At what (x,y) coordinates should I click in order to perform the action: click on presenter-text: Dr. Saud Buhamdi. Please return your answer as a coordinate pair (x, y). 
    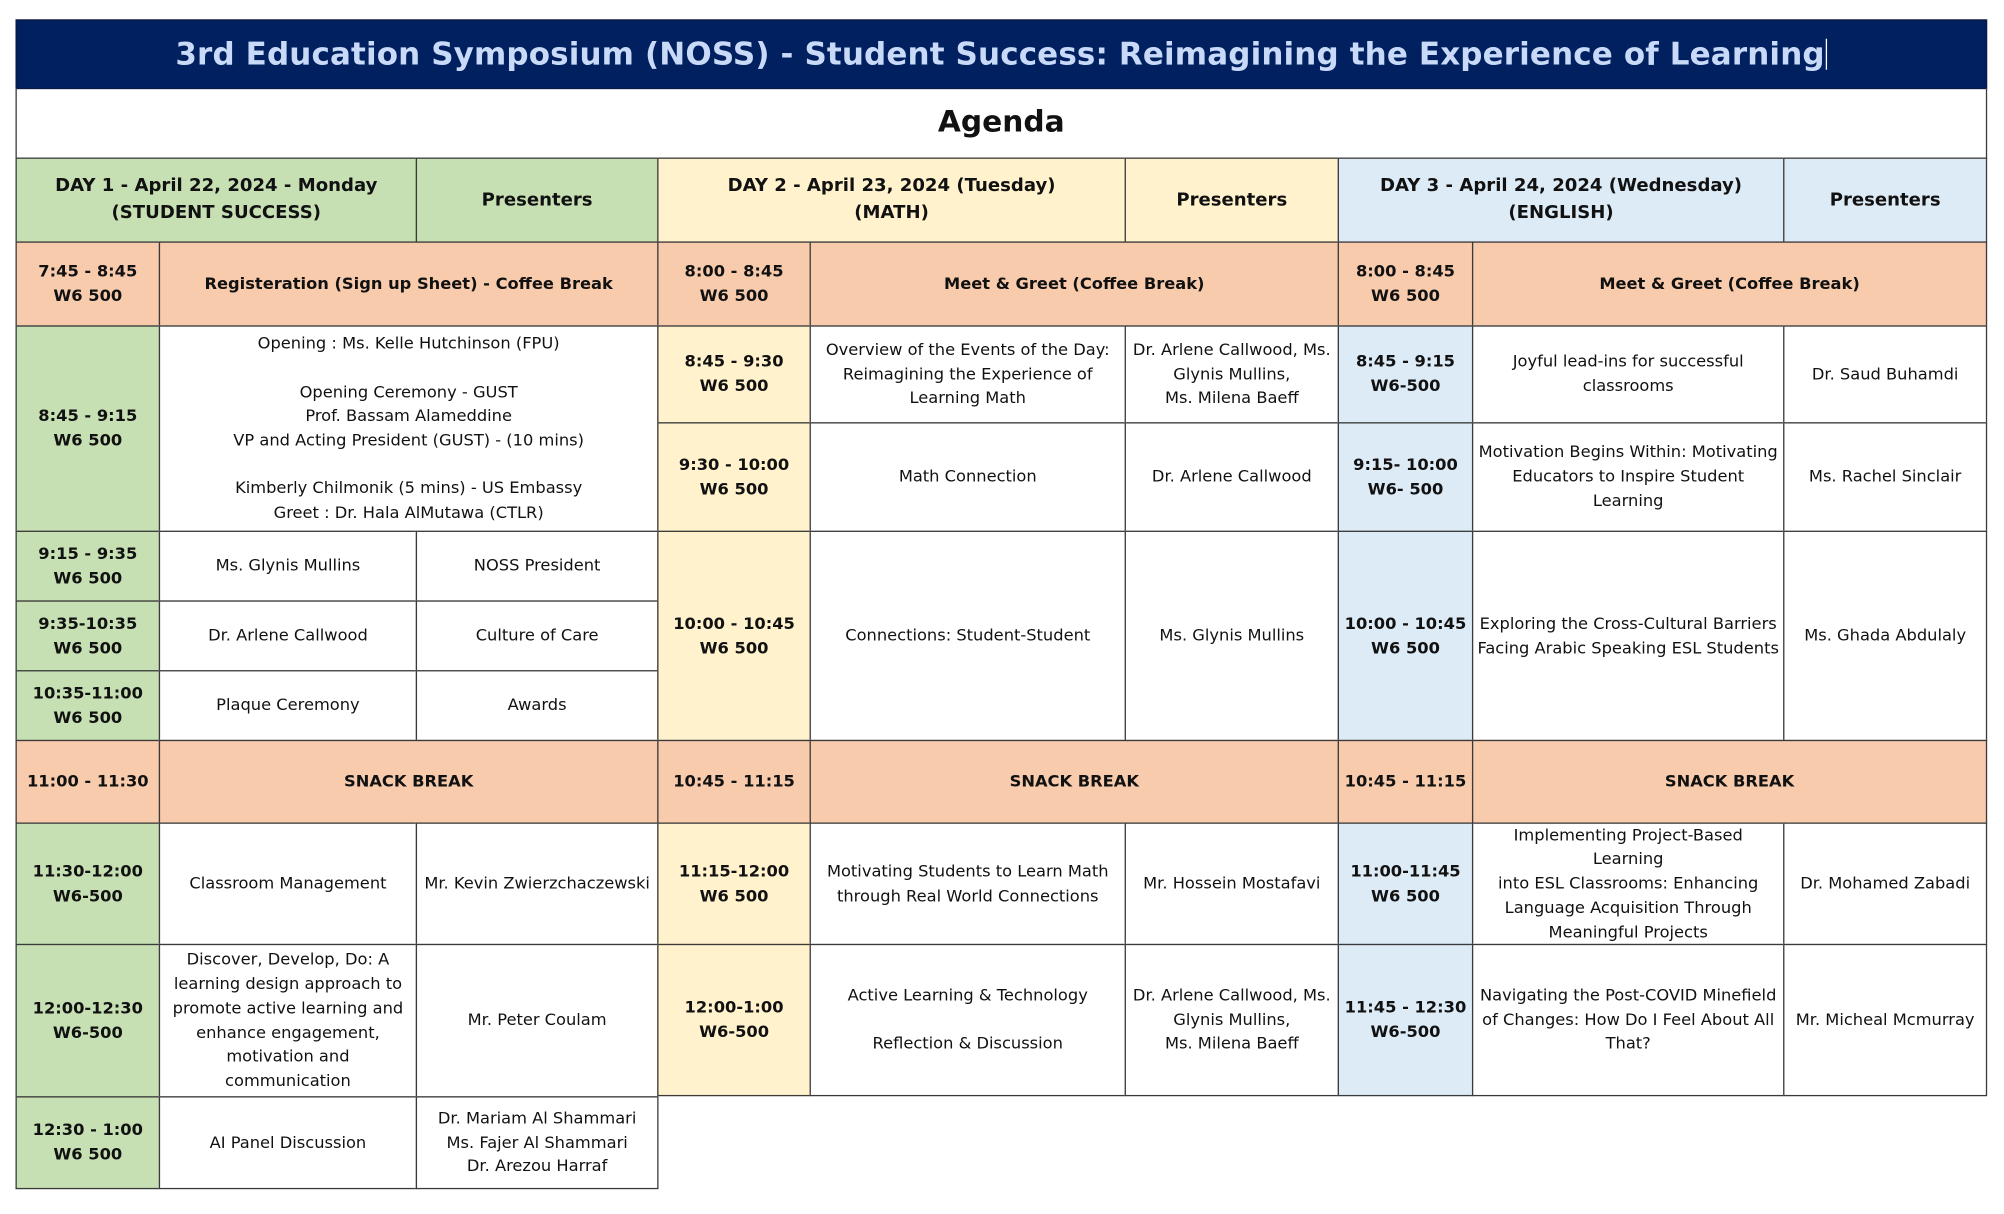
    Looking at the image, I should click on (1885, 373).